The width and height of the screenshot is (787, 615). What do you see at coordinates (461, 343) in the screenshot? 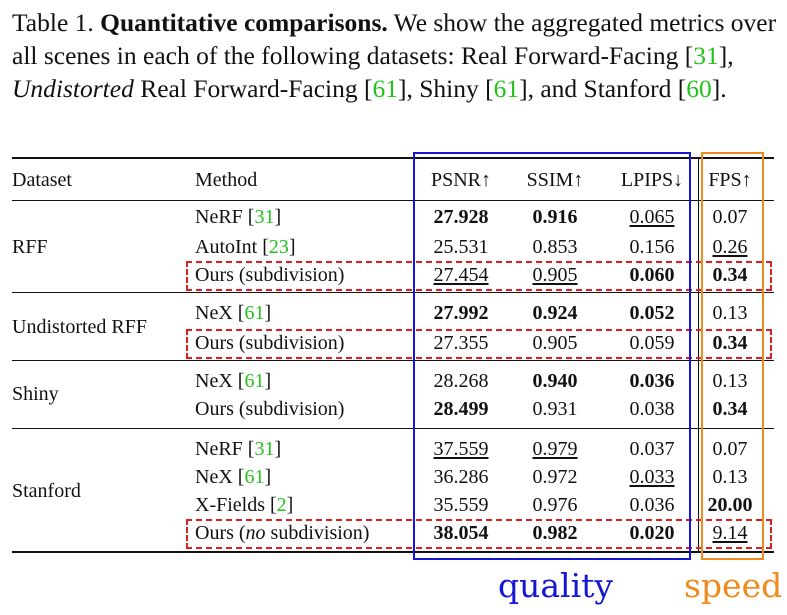
I see `psnr-cell: 27.355` at bounding box center [461, 343].